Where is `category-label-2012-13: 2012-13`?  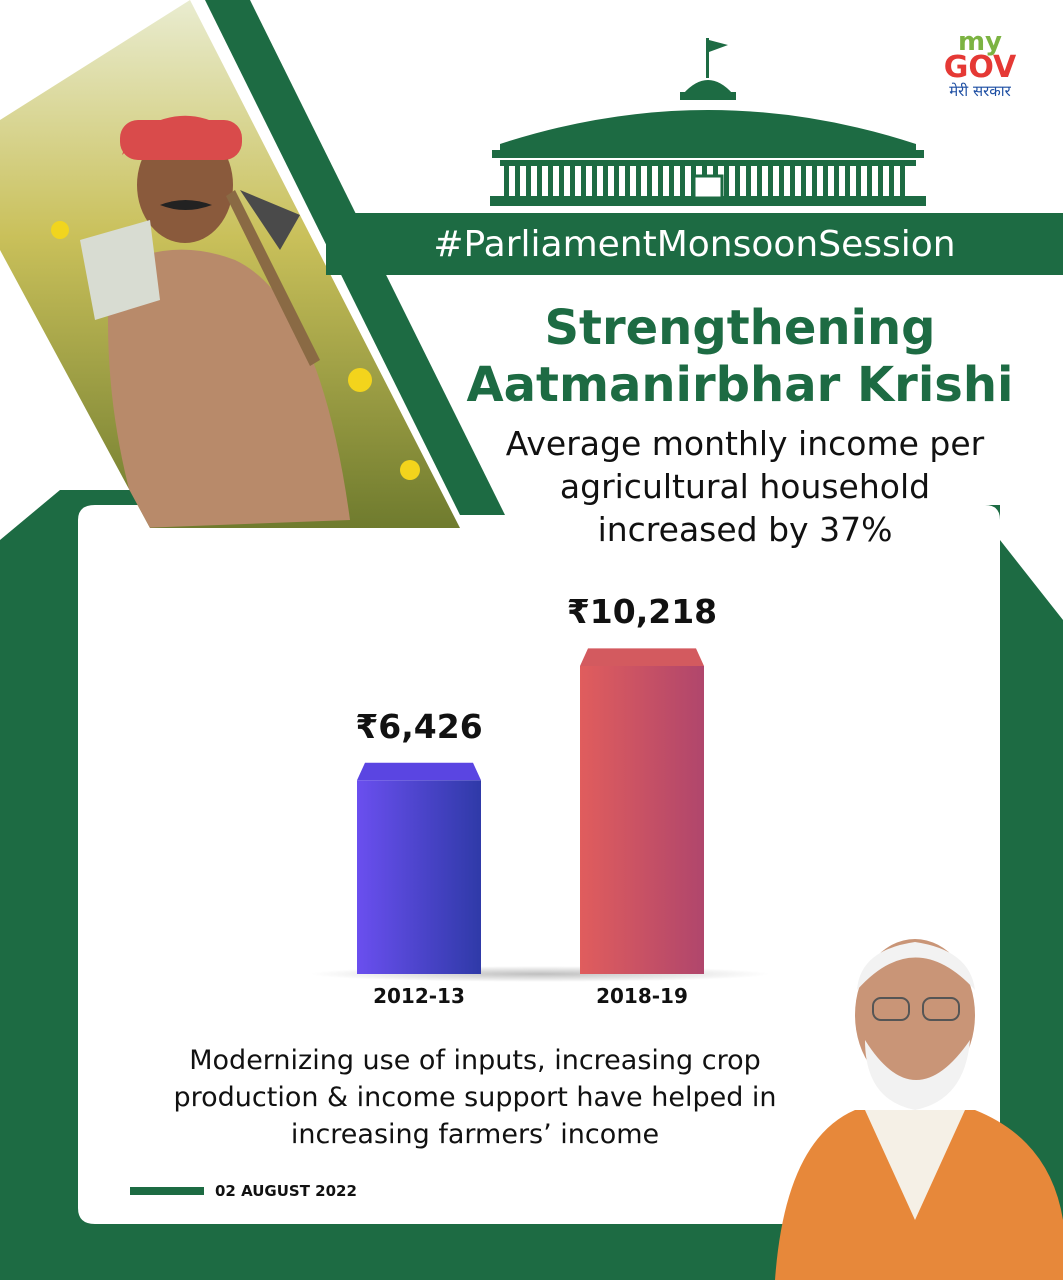
category-label-2012-13: 2012-13 is located at coordinates (419, 996).